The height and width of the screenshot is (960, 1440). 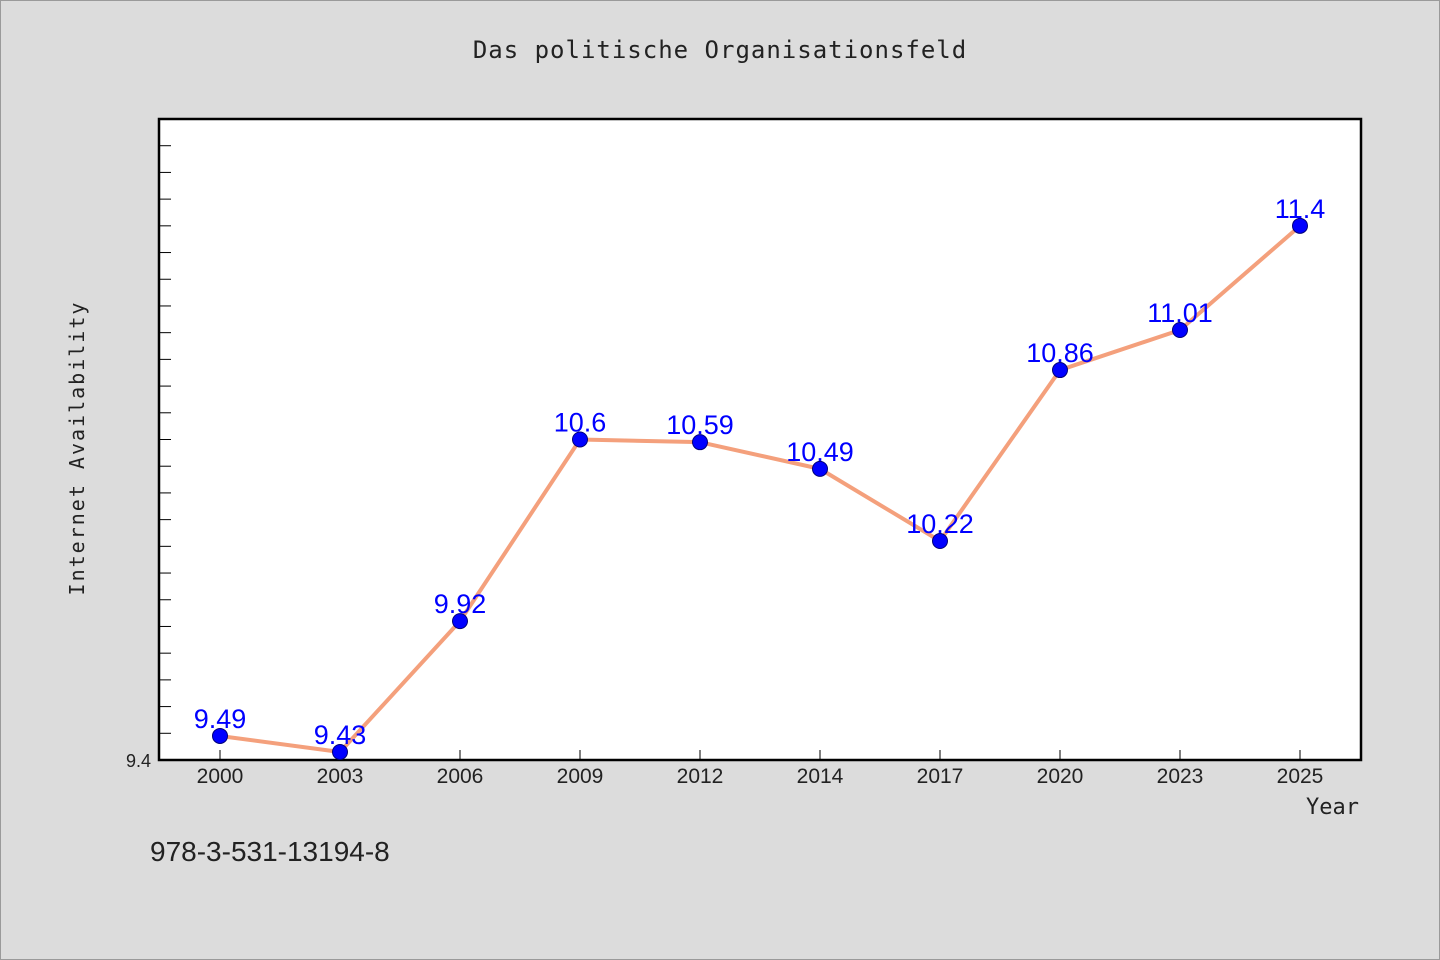 What do you see at coordinates (220, 719) in the screenshot?
I see `data-label: 9.49` at bounding box center [220, 719].